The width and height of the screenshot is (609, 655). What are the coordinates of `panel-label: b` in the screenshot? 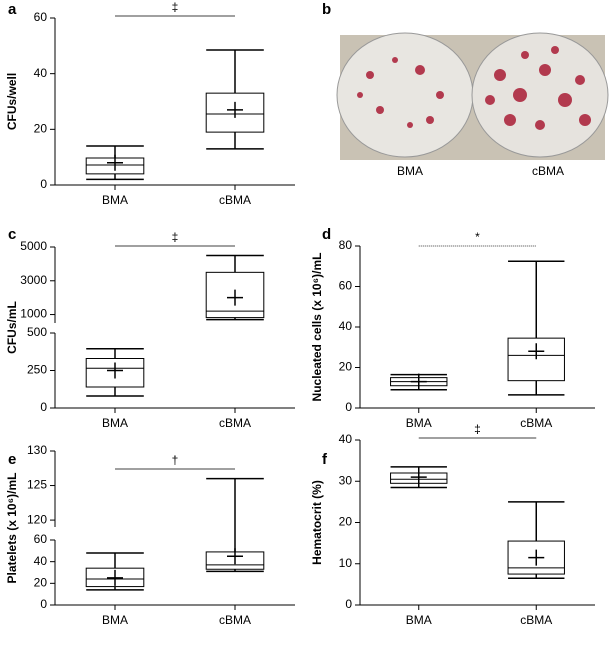 It's located at (326, 9).